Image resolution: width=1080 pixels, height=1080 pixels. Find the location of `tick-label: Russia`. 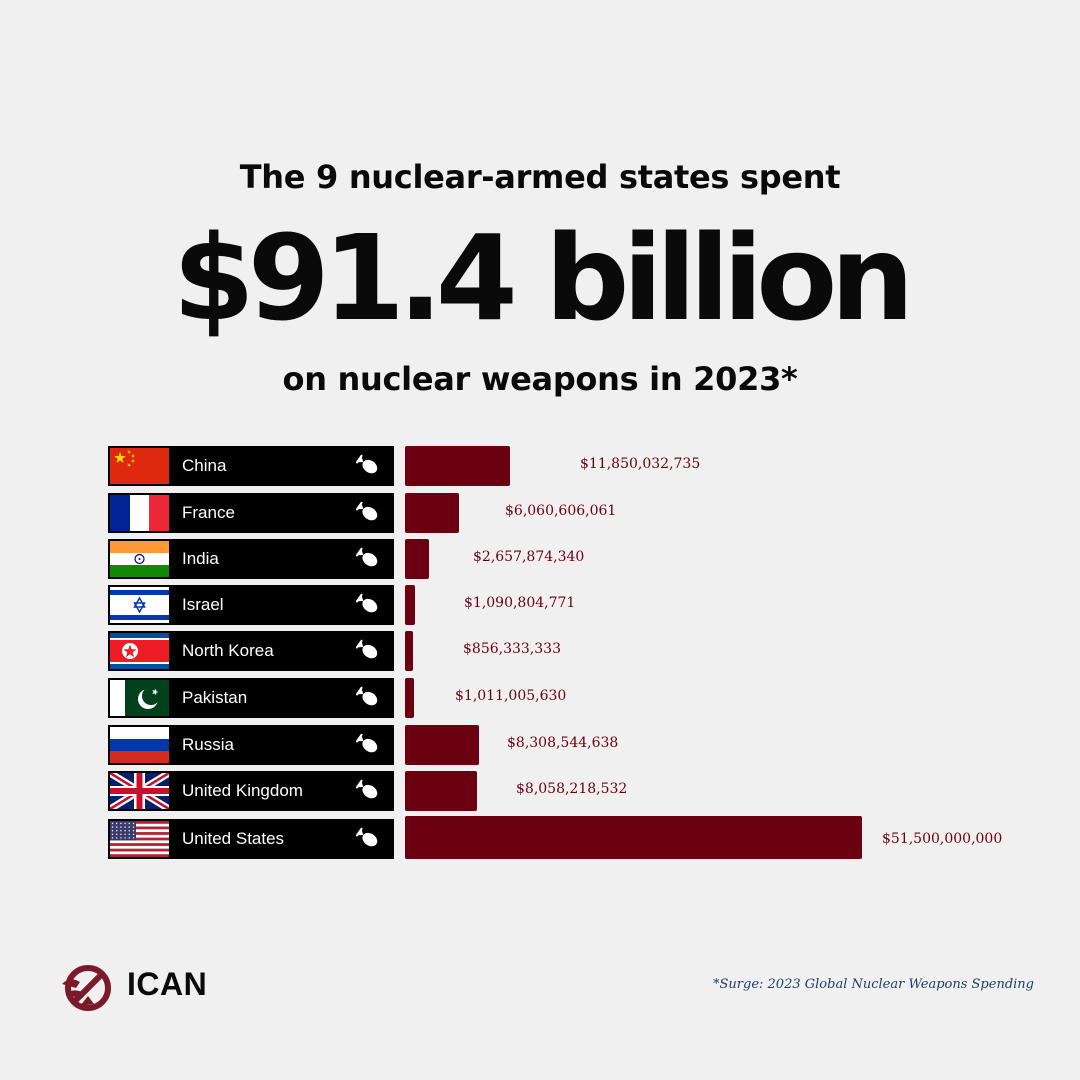

tick-label: Russia is located at coordinates (208, 744).